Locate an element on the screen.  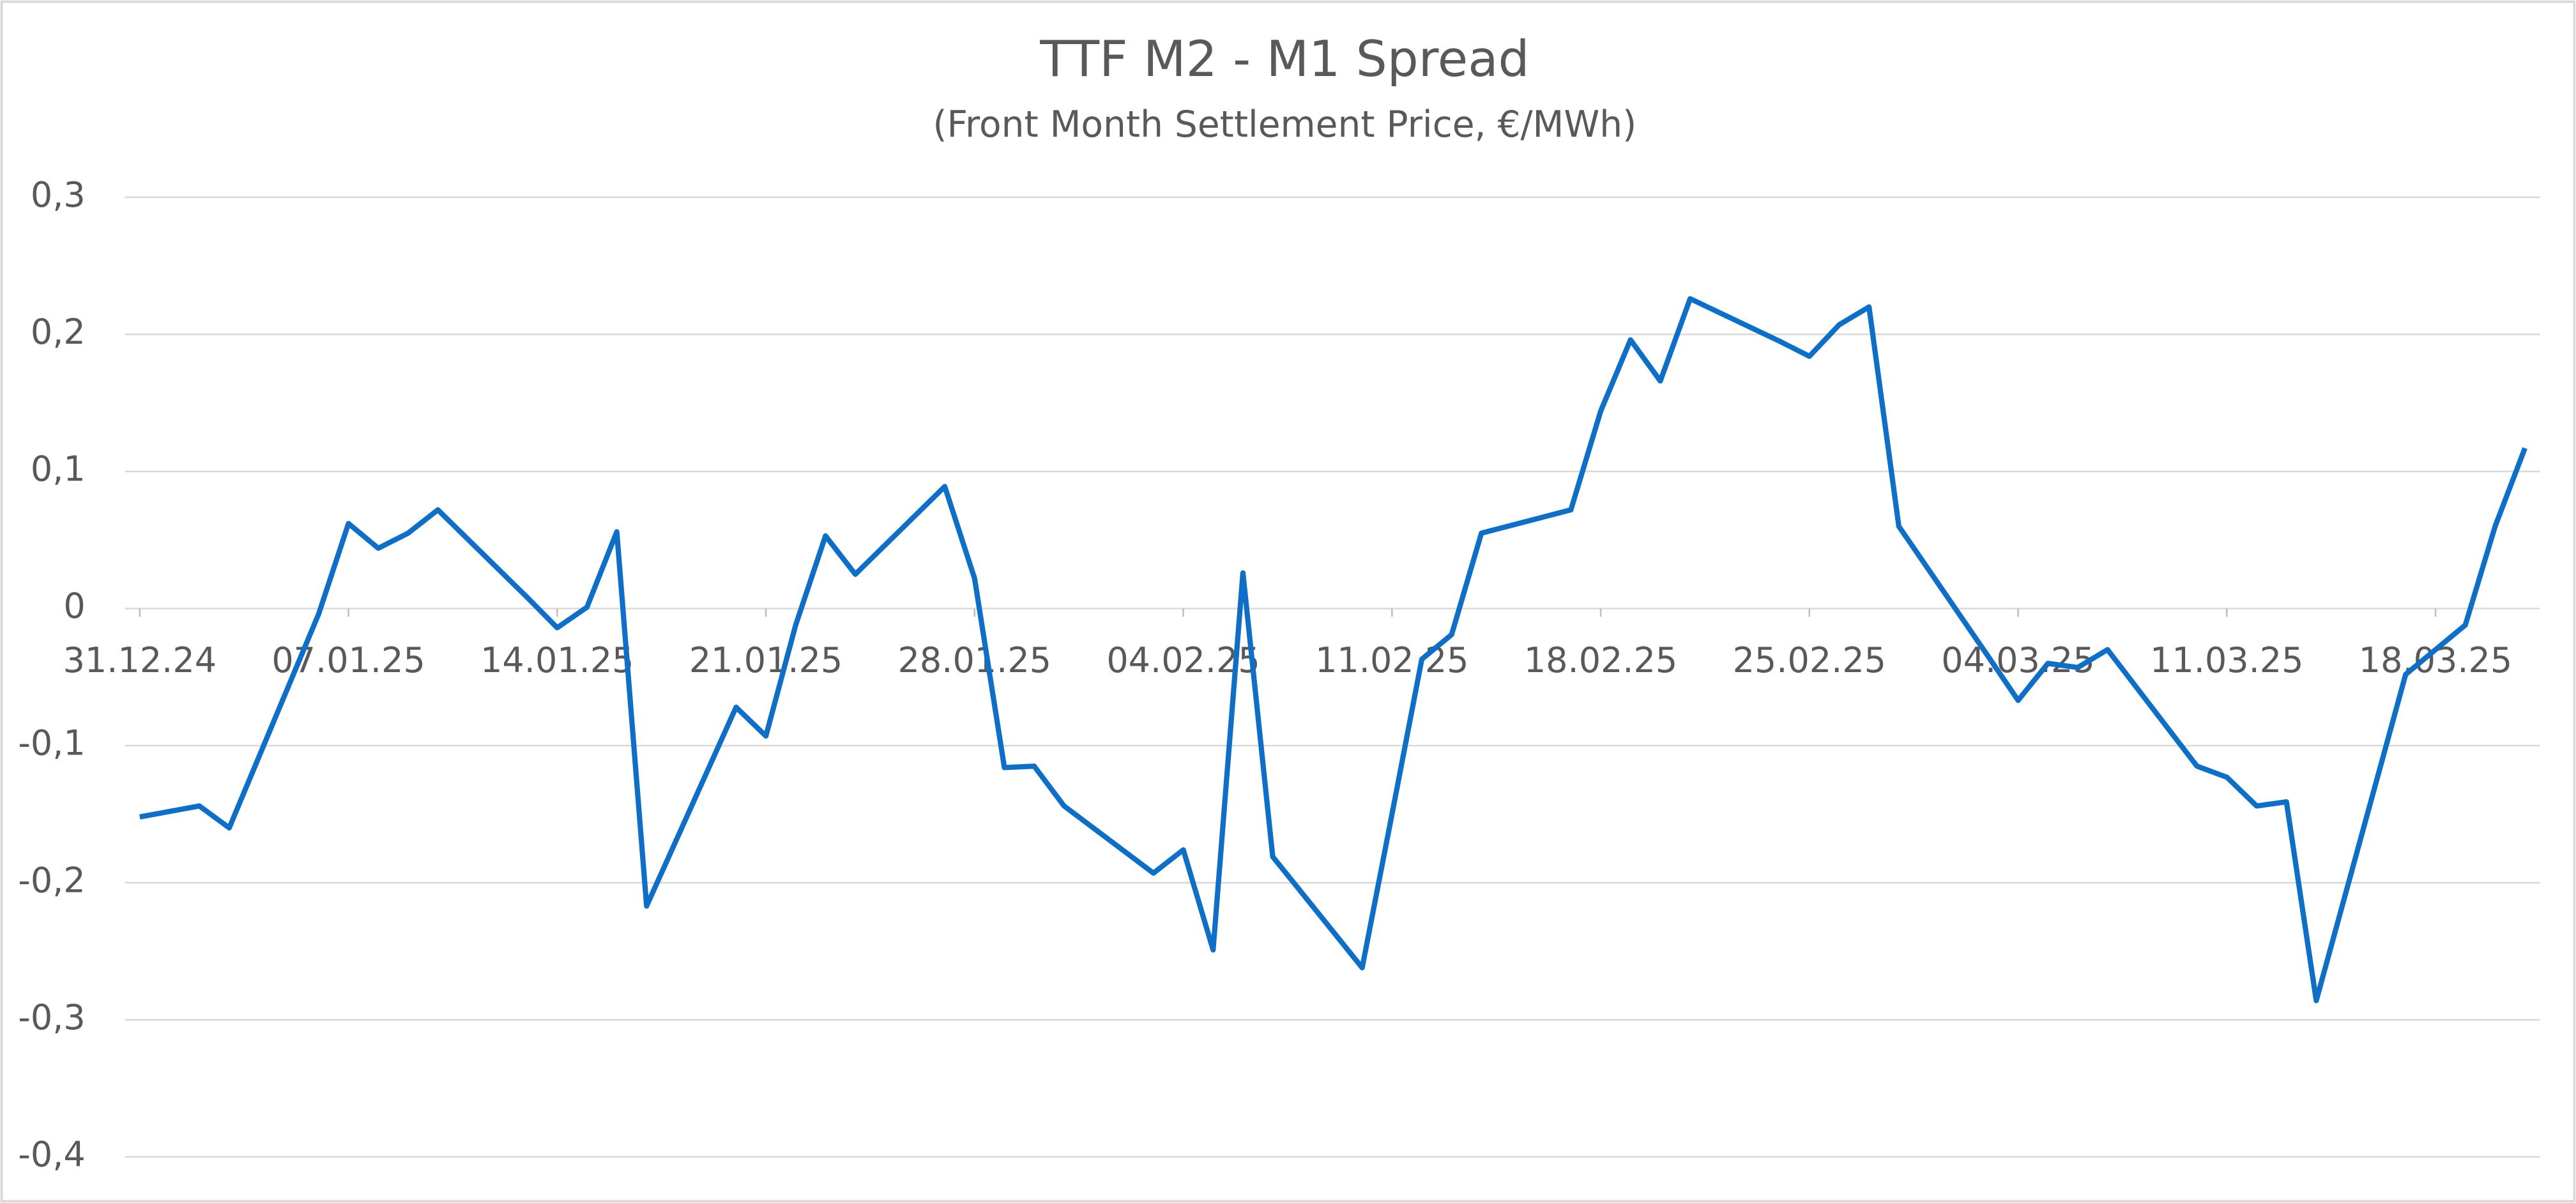
y-tick-label: -0,3 is located at coordinates (51, 1018).